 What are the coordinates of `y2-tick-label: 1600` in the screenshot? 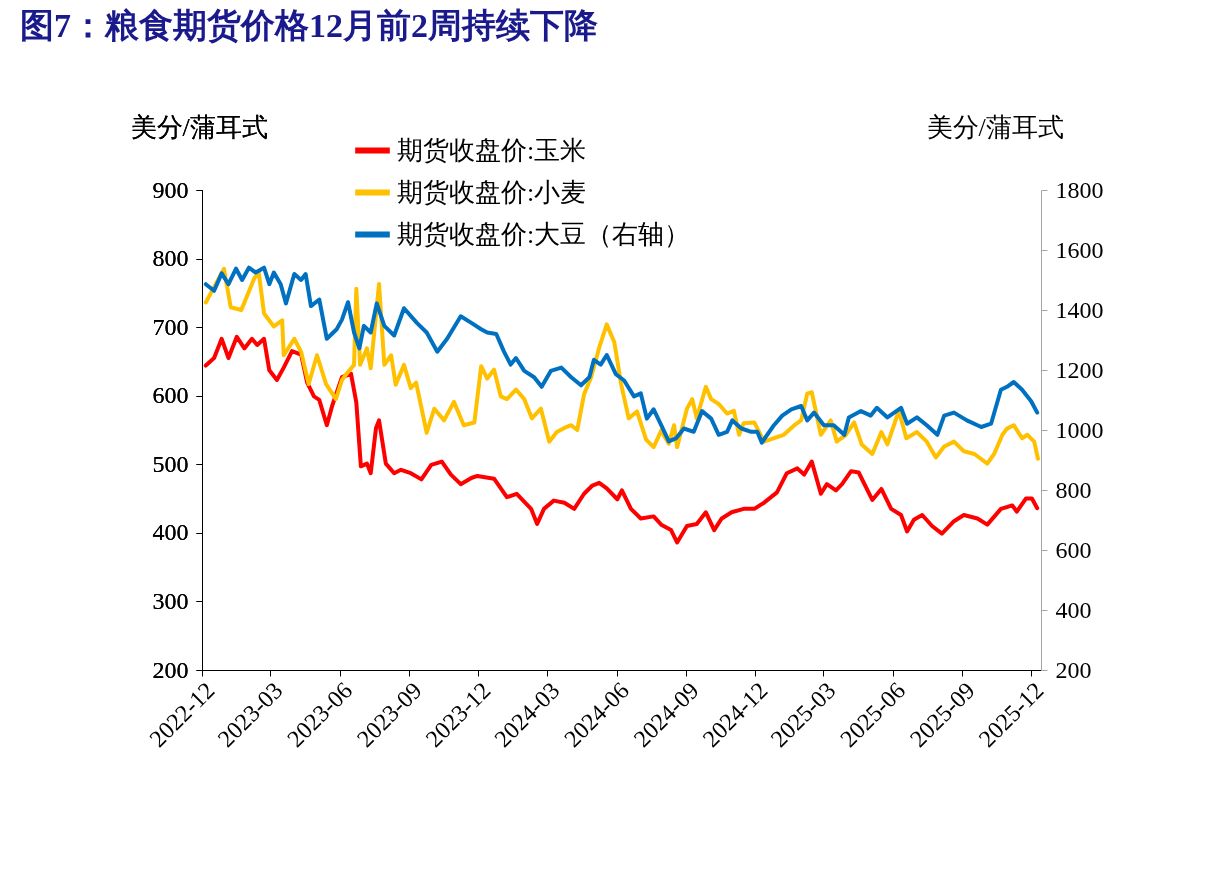 It's located at (1079, 249).